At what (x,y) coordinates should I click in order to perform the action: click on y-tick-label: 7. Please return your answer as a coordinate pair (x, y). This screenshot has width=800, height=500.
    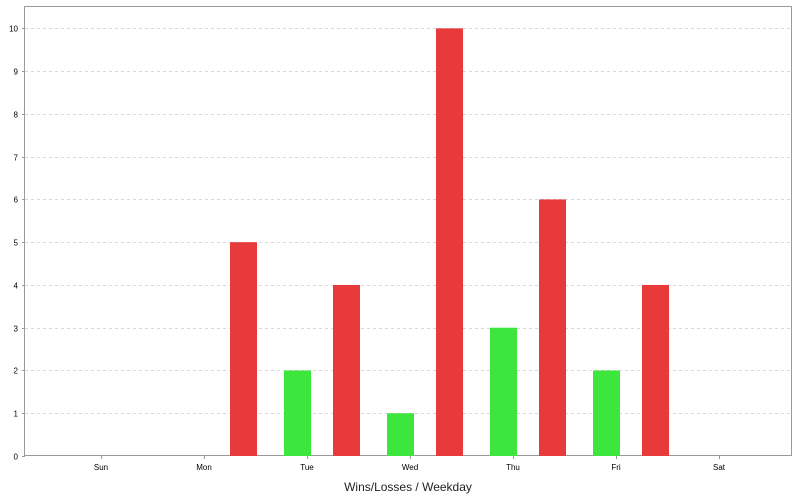
    Looking at the image, I should click on (16, 158).